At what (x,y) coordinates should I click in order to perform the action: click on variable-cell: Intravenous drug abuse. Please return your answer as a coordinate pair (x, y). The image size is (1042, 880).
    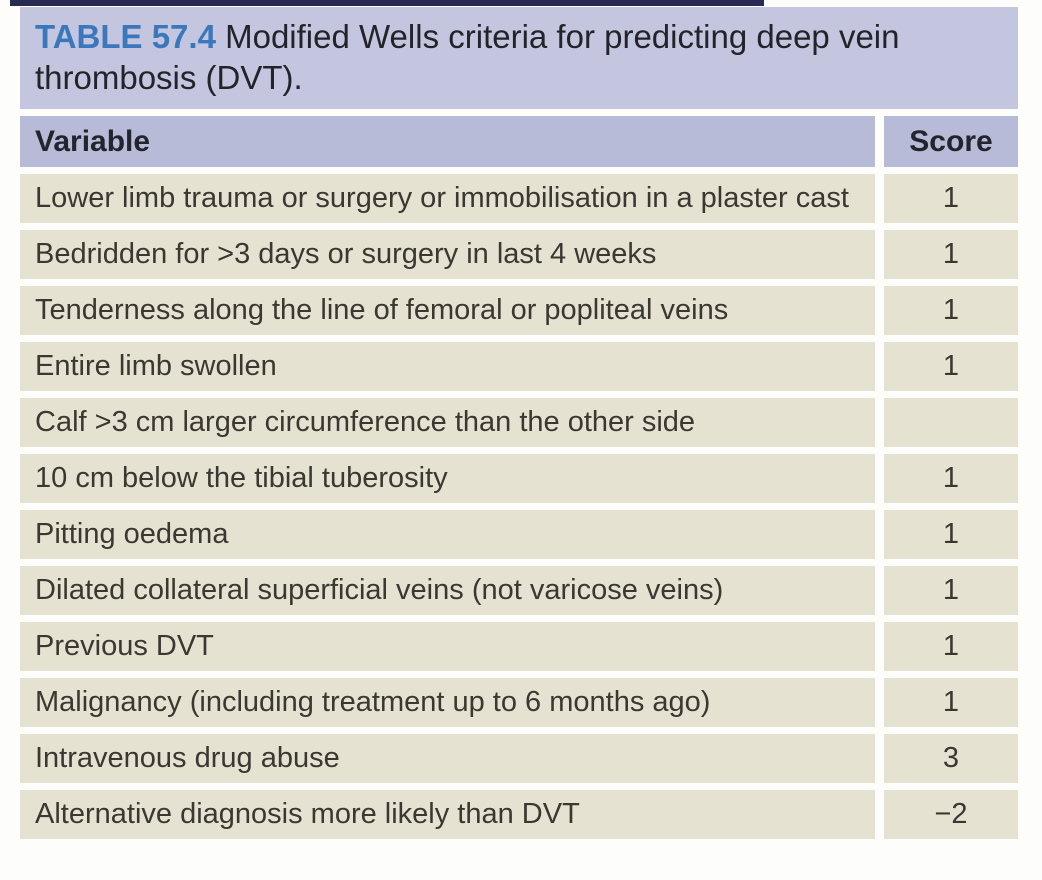
    Looking at the image, I should click on (447, 758).